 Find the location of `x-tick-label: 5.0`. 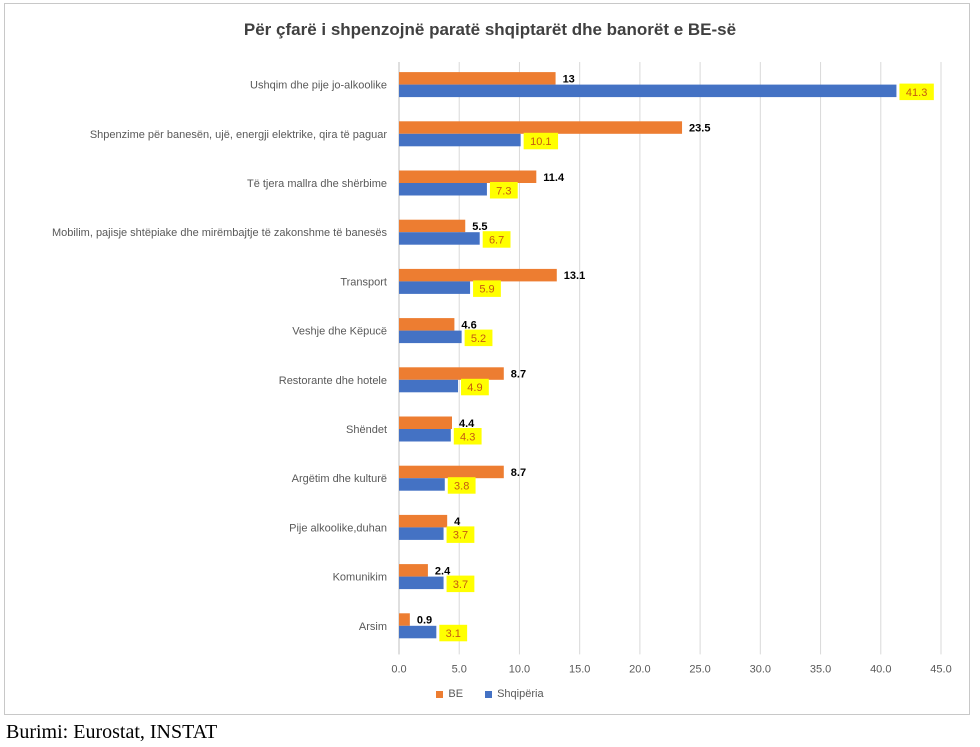

x-tick-label: 5.0 is located at coordinates (459, 669).